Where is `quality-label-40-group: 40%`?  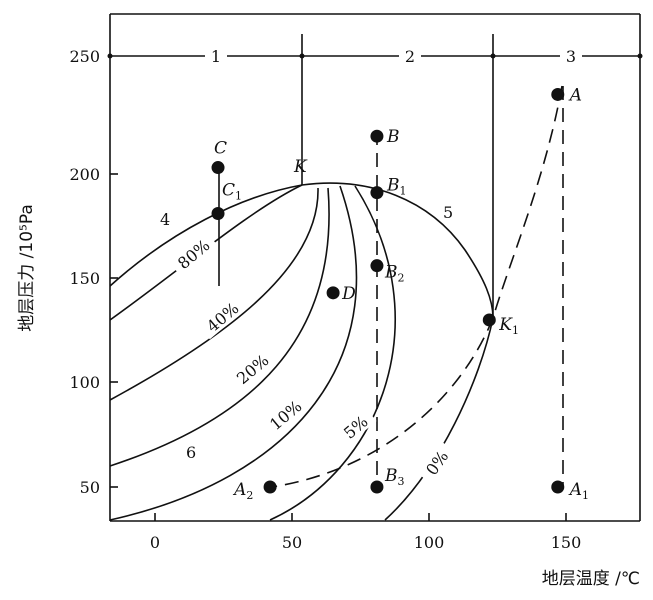 quality-label-40-group: 40% is located at coordinates (222, 317).